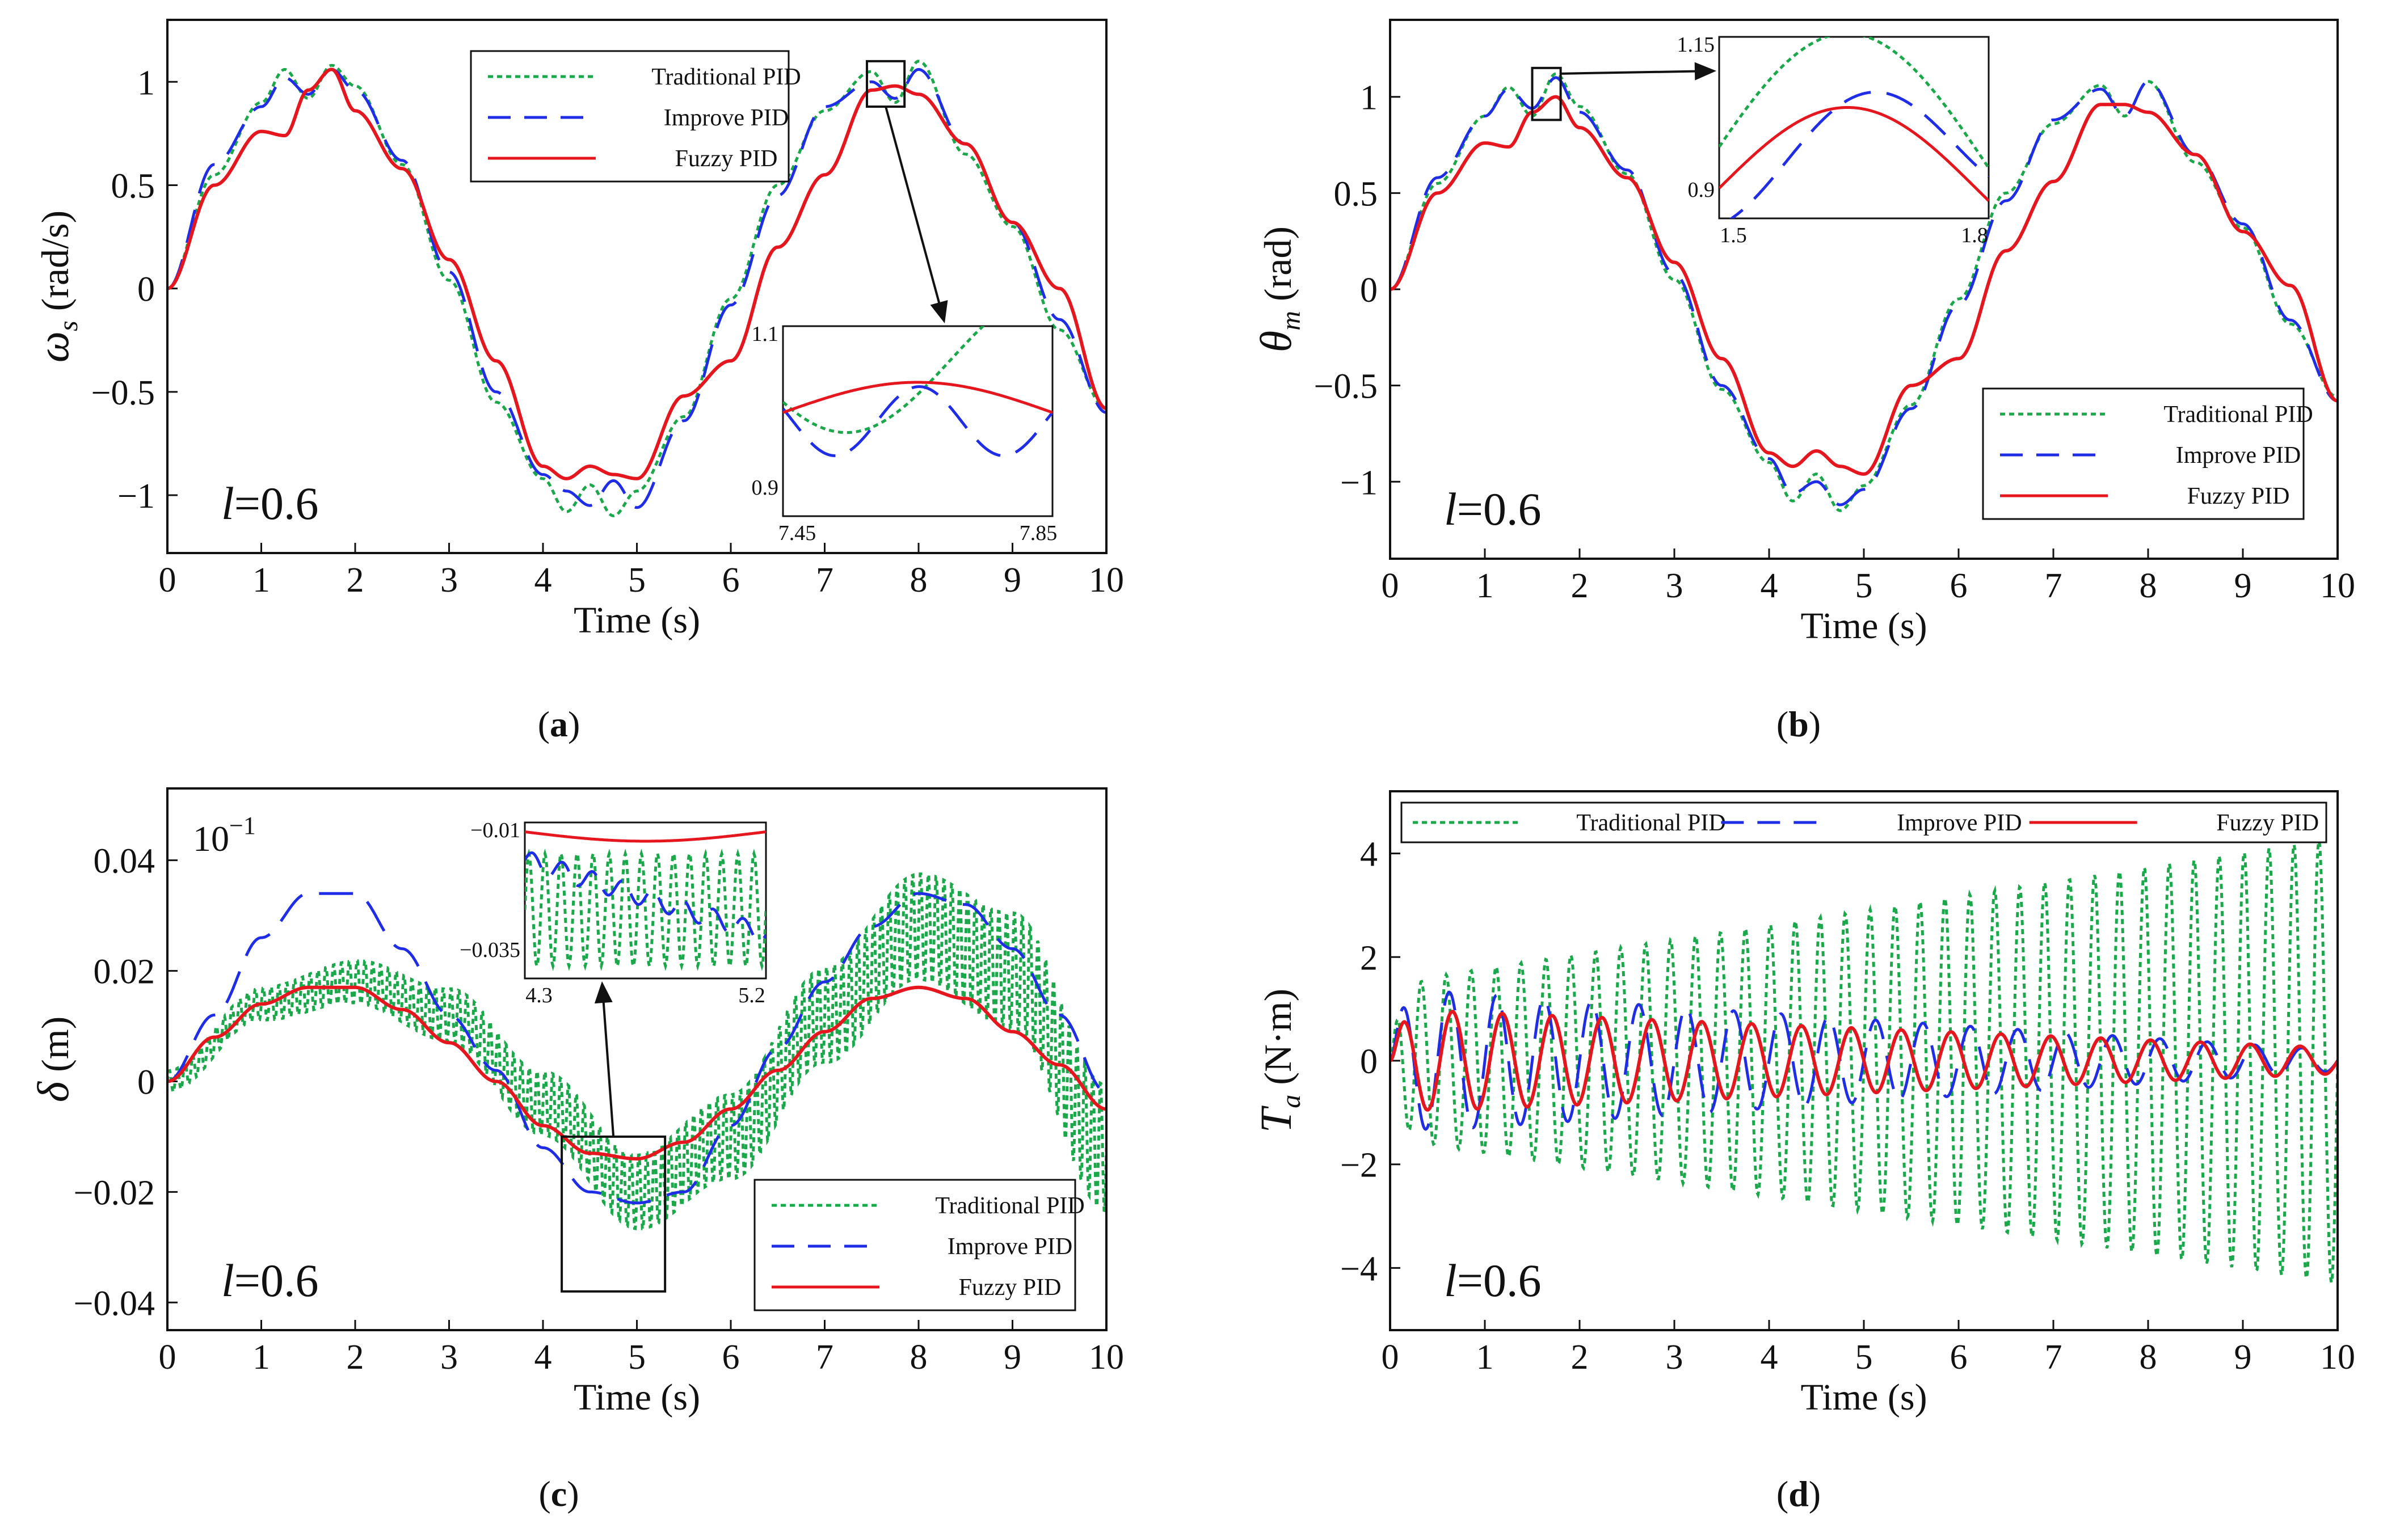 The image size is (2383, 1540). I want to click on inset: 7.45 7.85 1.1 0.9, so click(905, 302).